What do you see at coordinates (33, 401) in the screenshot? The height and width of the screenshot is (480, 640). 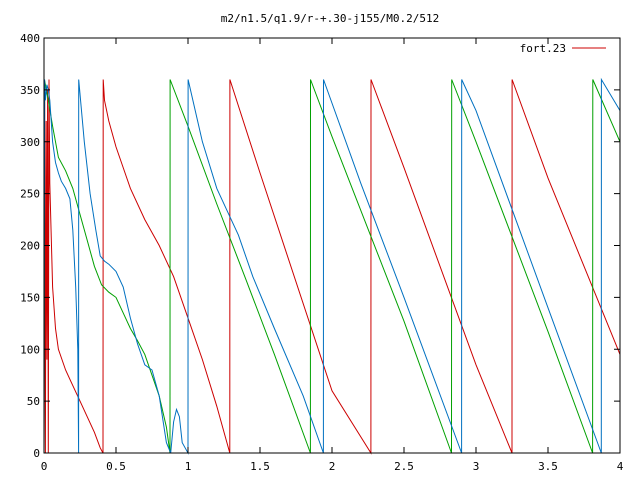 I see `y-tick-label: 50` at bounding box center [33, 401].